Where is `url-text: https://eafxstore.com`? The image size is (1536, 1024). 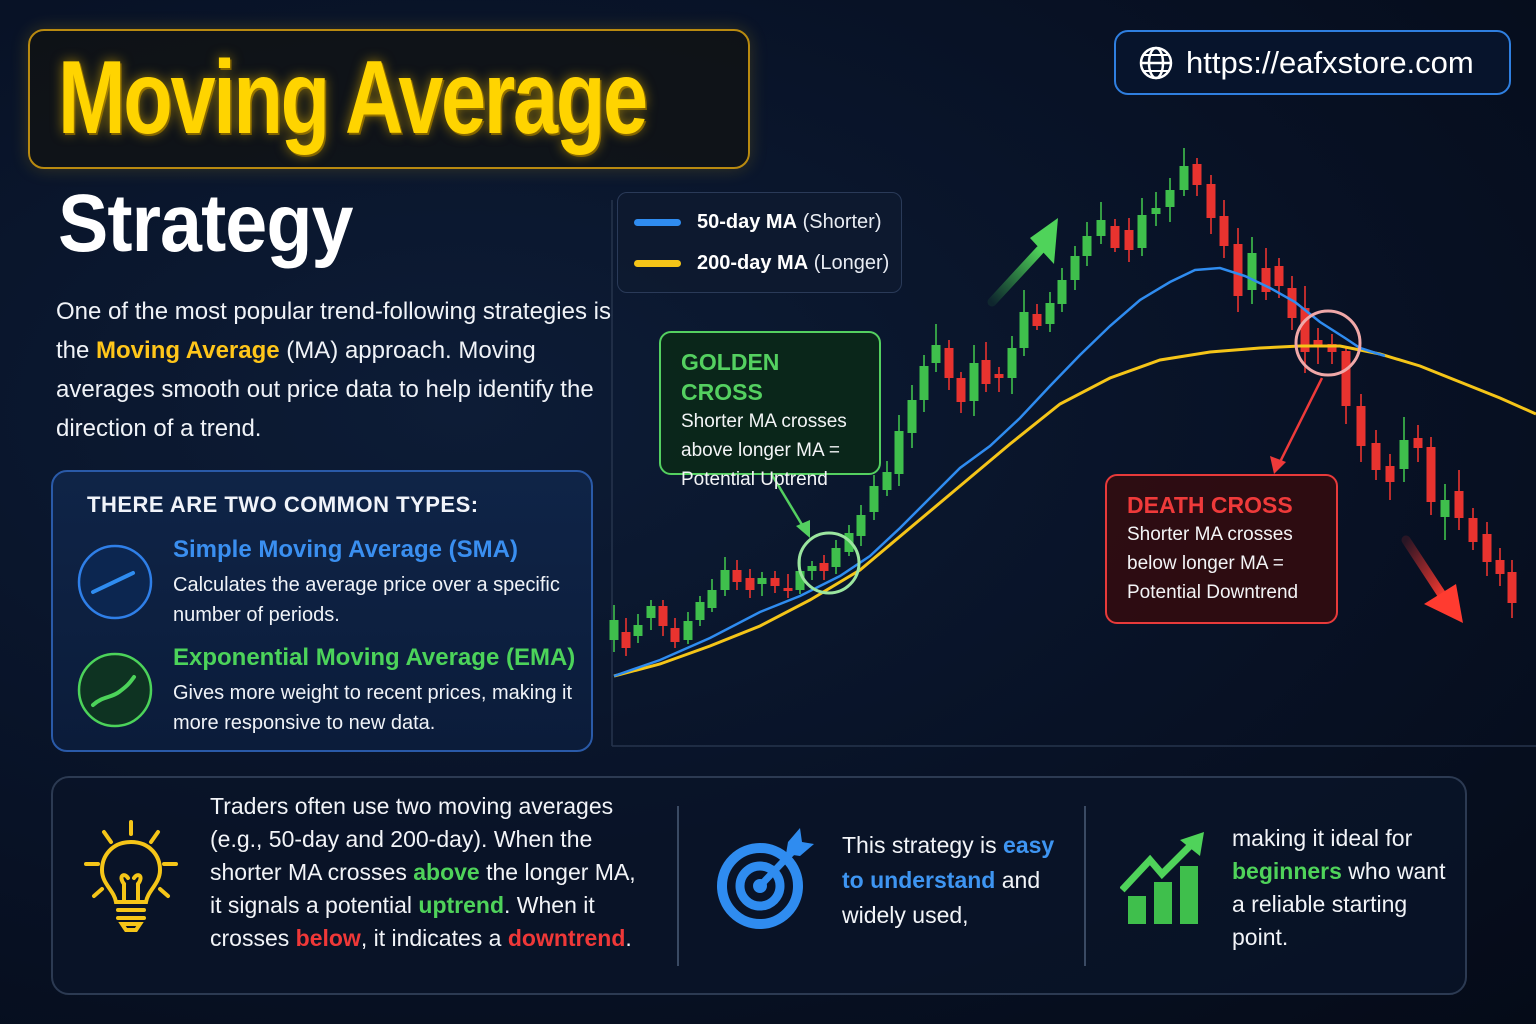 url-text: https://eafxstore.com is located at coordinates (1330, 62).